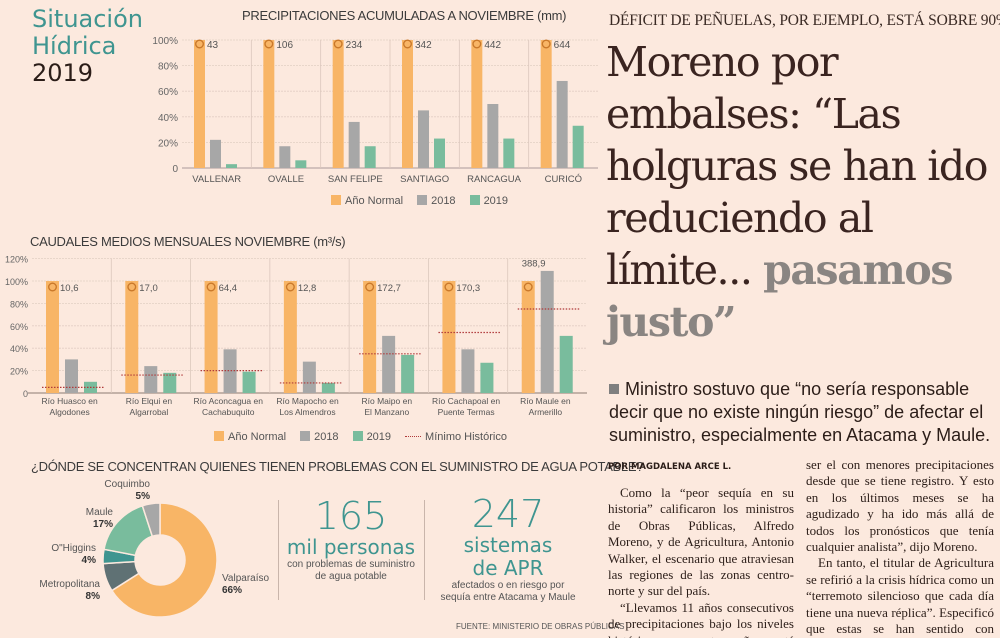 The image size is (1000, 638). Describe the element at coordinates (149, 401) in the screenshot. I see `x-tick-label: Río Elqui en` at that location.